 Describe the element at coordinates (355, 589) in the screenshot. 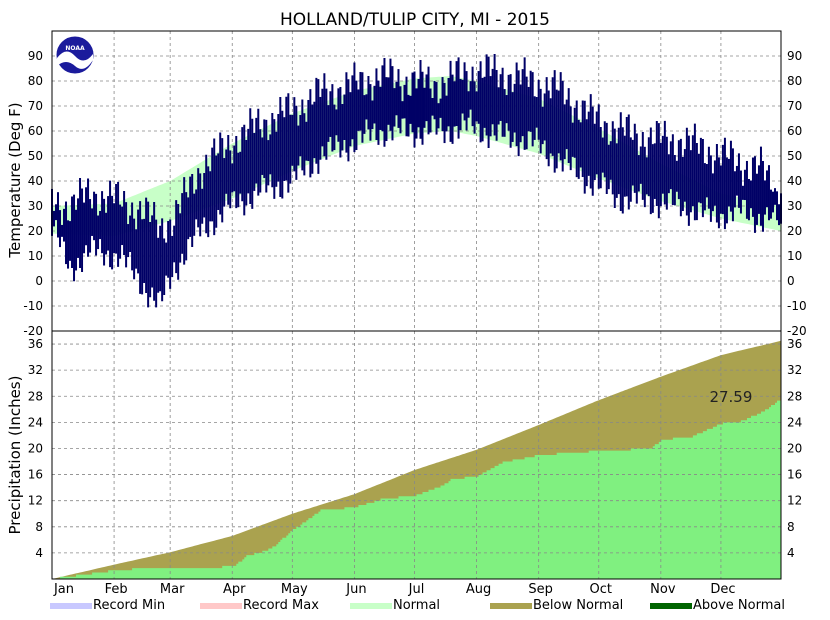

I see `month-label-jun: Jun` at that location.